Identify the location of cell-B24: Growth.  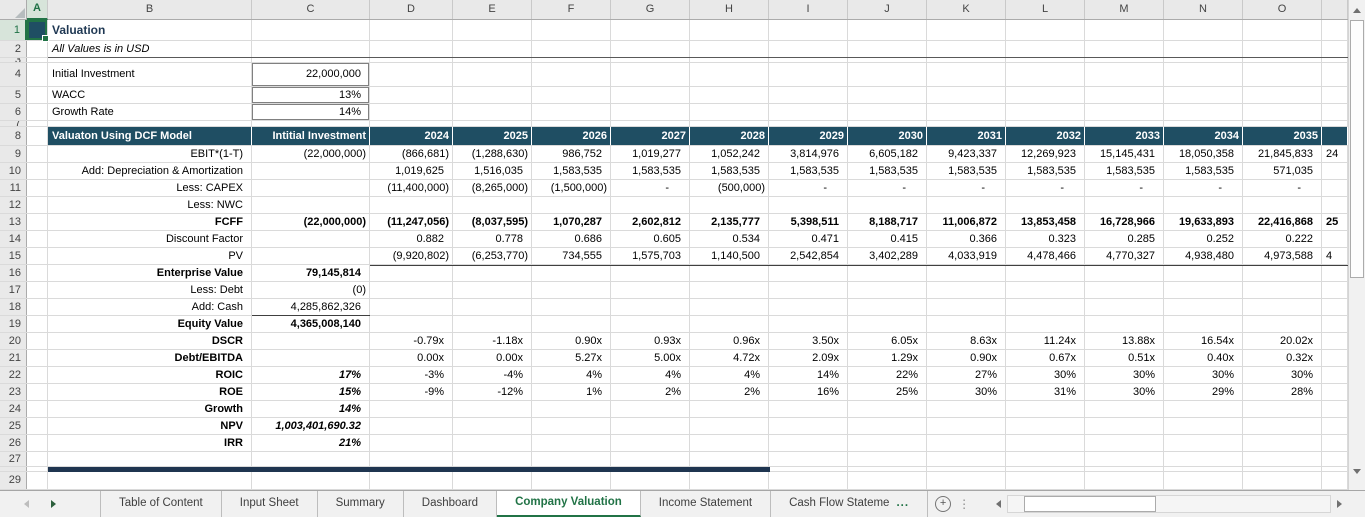
(150, 409).